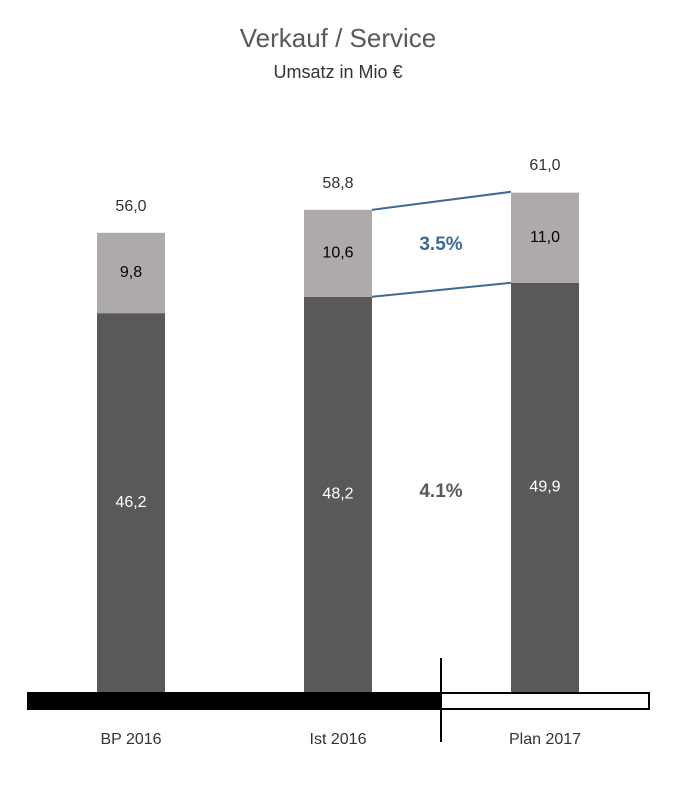  I want to click on axis-plan, so click(545, 701).